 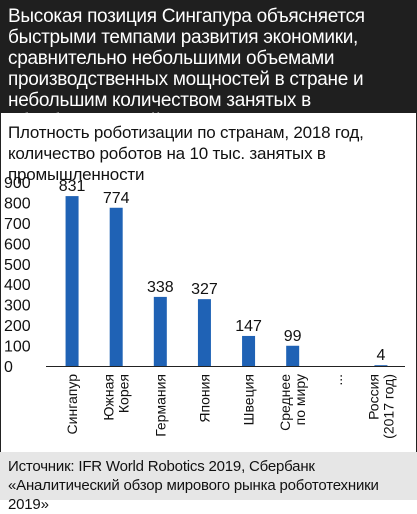 What do you see at coordinates (380, 355) in the screenshot?
I see `data-label: 4` at bounding box center [380, 355].